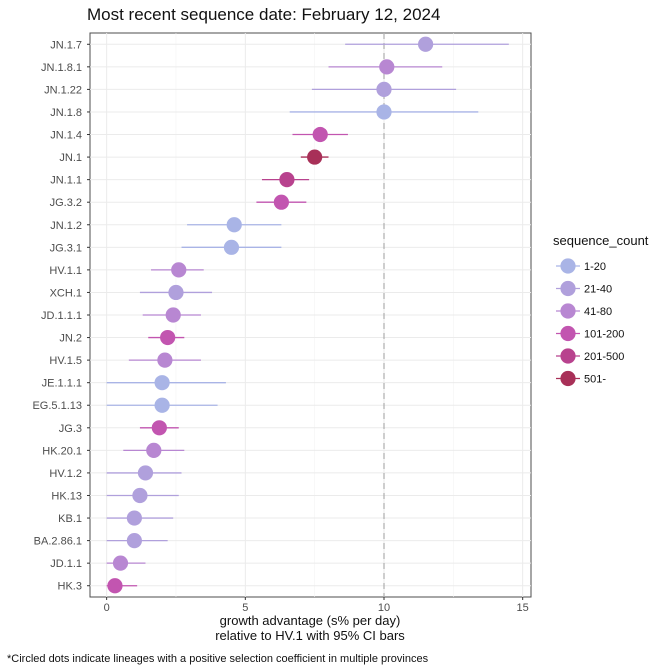 This screenshot has height=672, width=672. I want to click on x-axis-ticks: 0 5 10 15, so click(316, 605).